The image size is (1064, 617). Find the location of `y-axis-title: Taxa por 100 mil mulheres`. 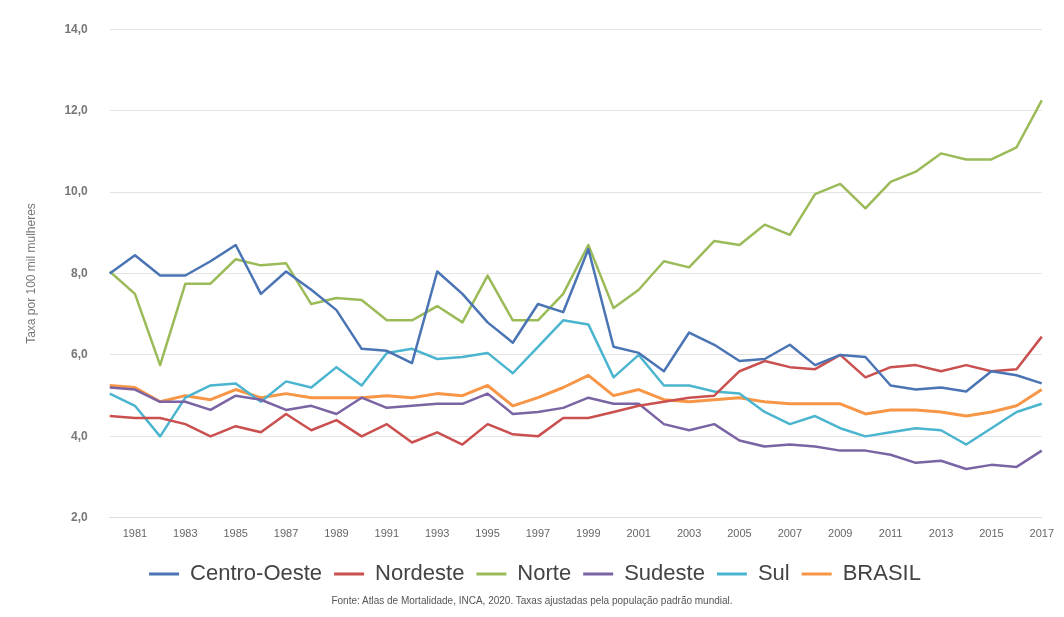

y-axis-title: Taxa por 100 mil mulheres is located at coordinates (30, 273).